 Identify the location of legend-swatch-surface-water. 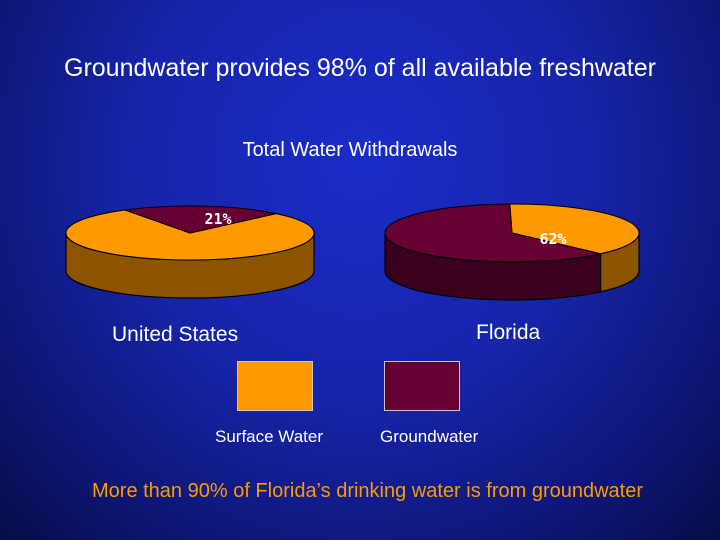
(275, 386).